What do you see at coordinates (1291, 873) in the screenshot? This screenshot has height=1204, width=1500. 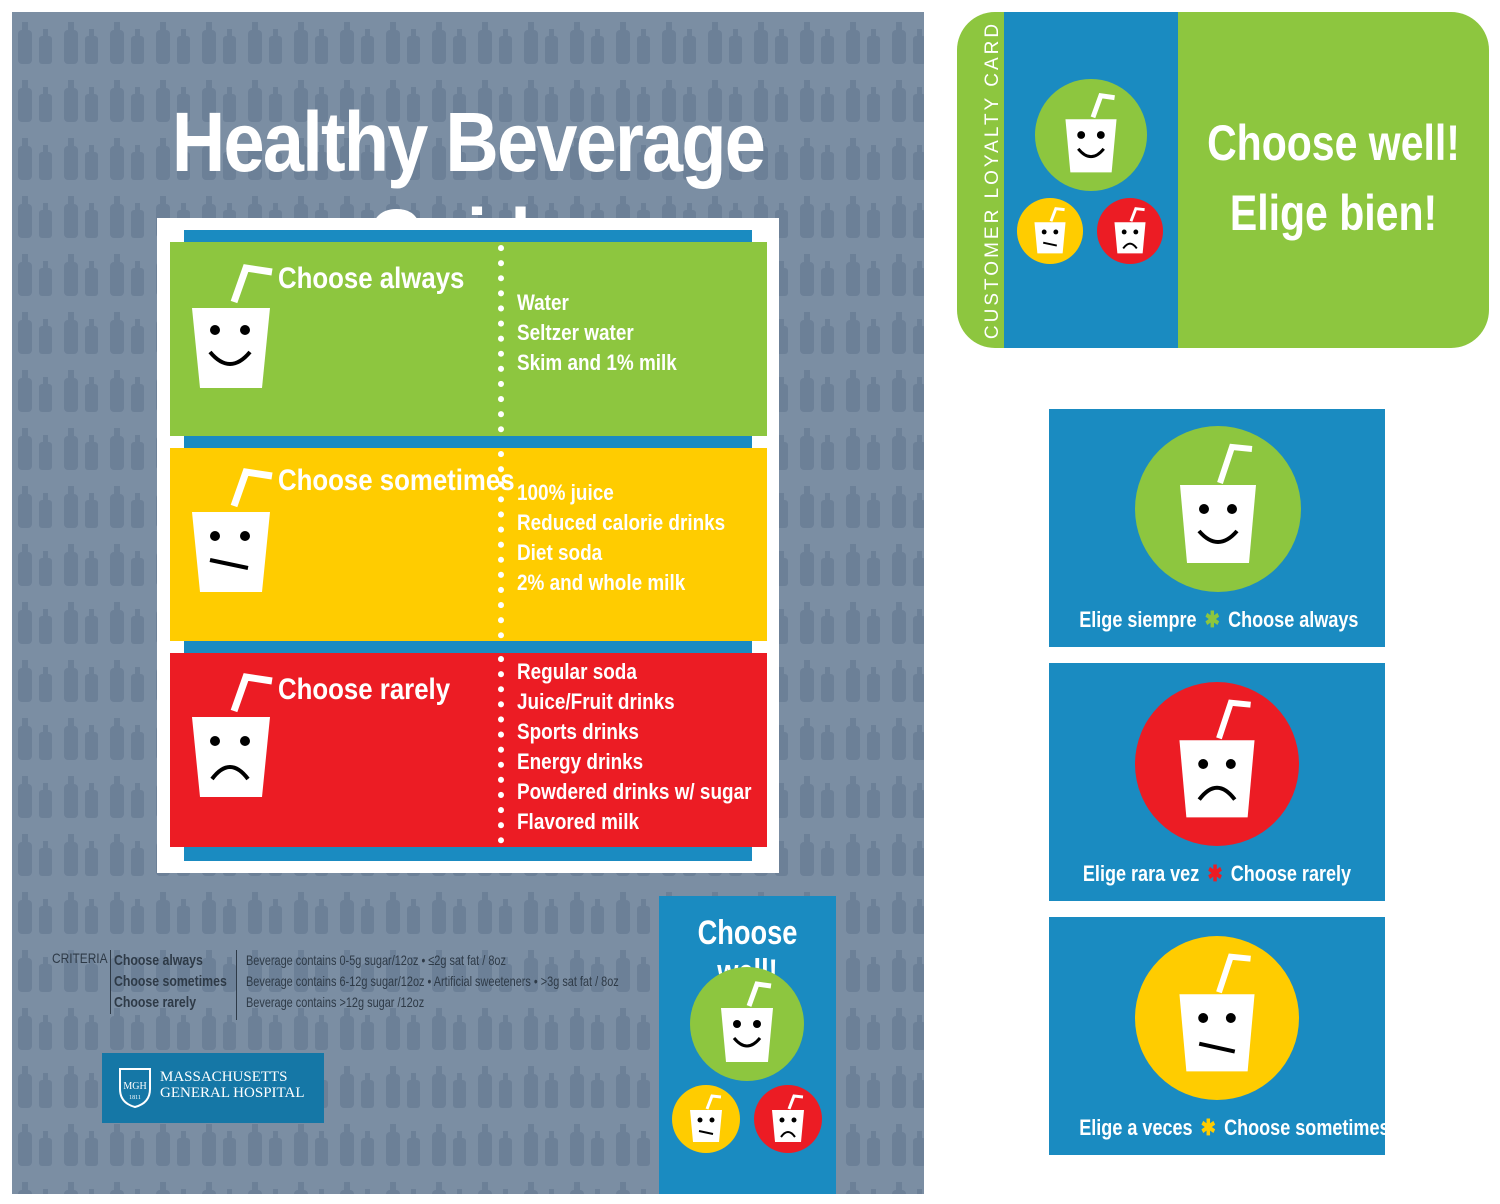 I see `caption-english: Choose rarely` at bounding box center [1291, 873].